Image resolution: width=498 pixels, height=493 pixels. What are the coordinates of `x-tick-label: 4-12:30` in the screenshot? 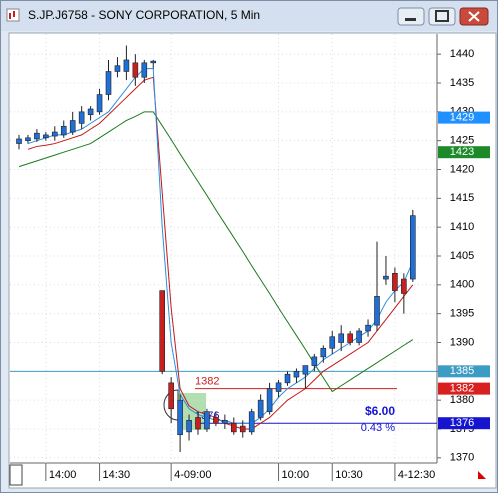 It's located at (416, 475).